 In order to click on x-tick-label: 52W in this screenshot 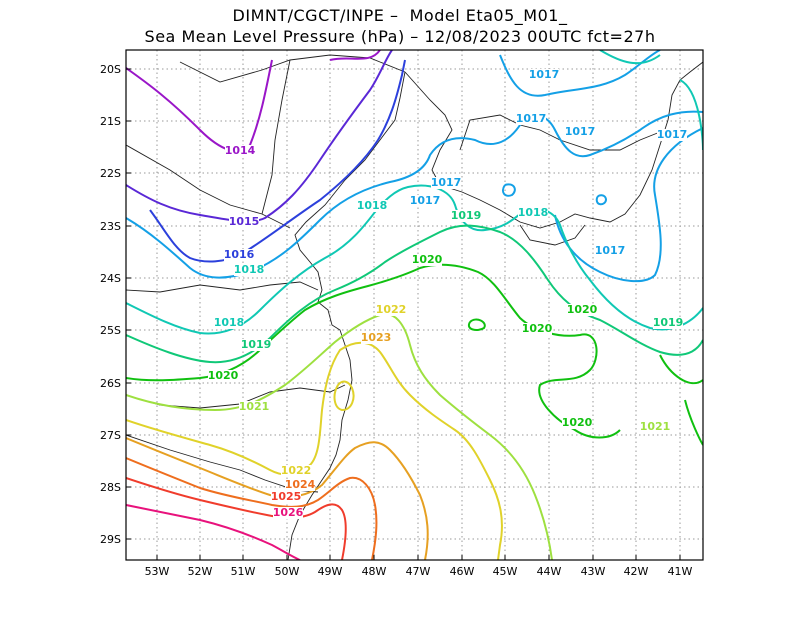, I will do `click(200, 571)`.